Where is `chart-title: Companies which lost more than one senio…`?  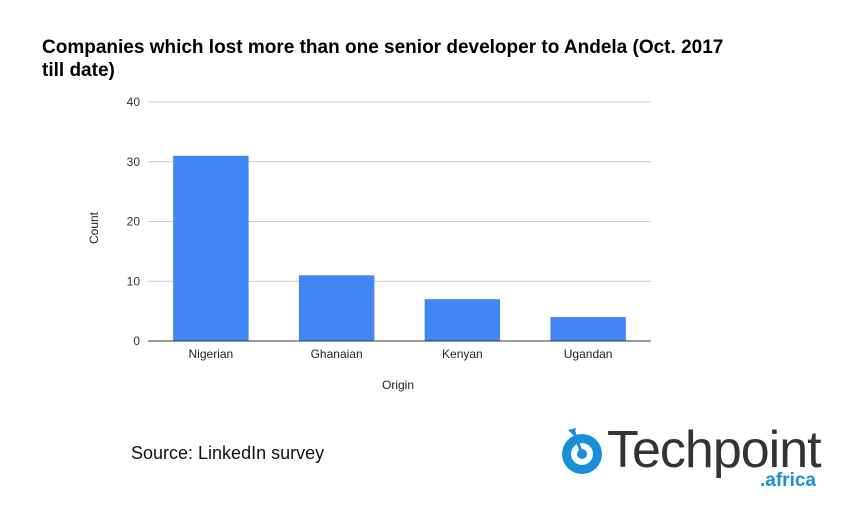
chart-title: Companies which lost more than one senio… is located at coordinates (383, 59).